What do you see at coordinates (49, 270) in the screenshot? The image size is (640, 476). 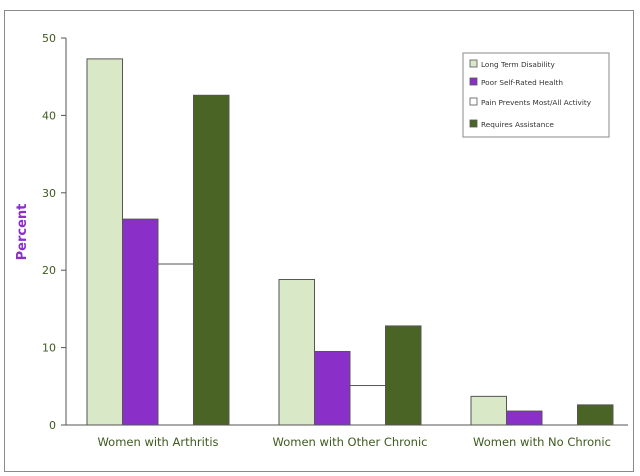 I see `y-tick-label: 20` at bounding box center [49, 270].